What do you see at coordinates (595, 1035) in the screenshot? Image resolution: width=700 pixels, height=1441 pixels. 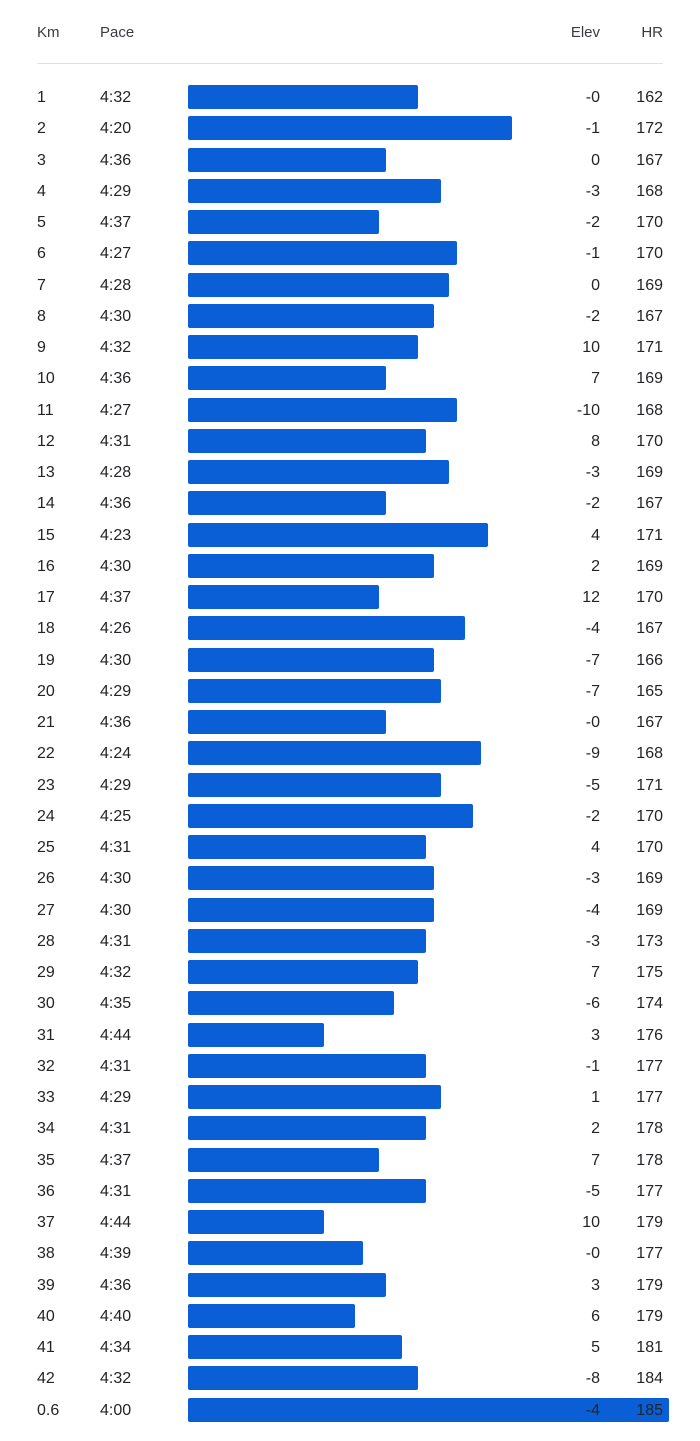 I see `split-elev: 3` at bounding box center [595, 1035].